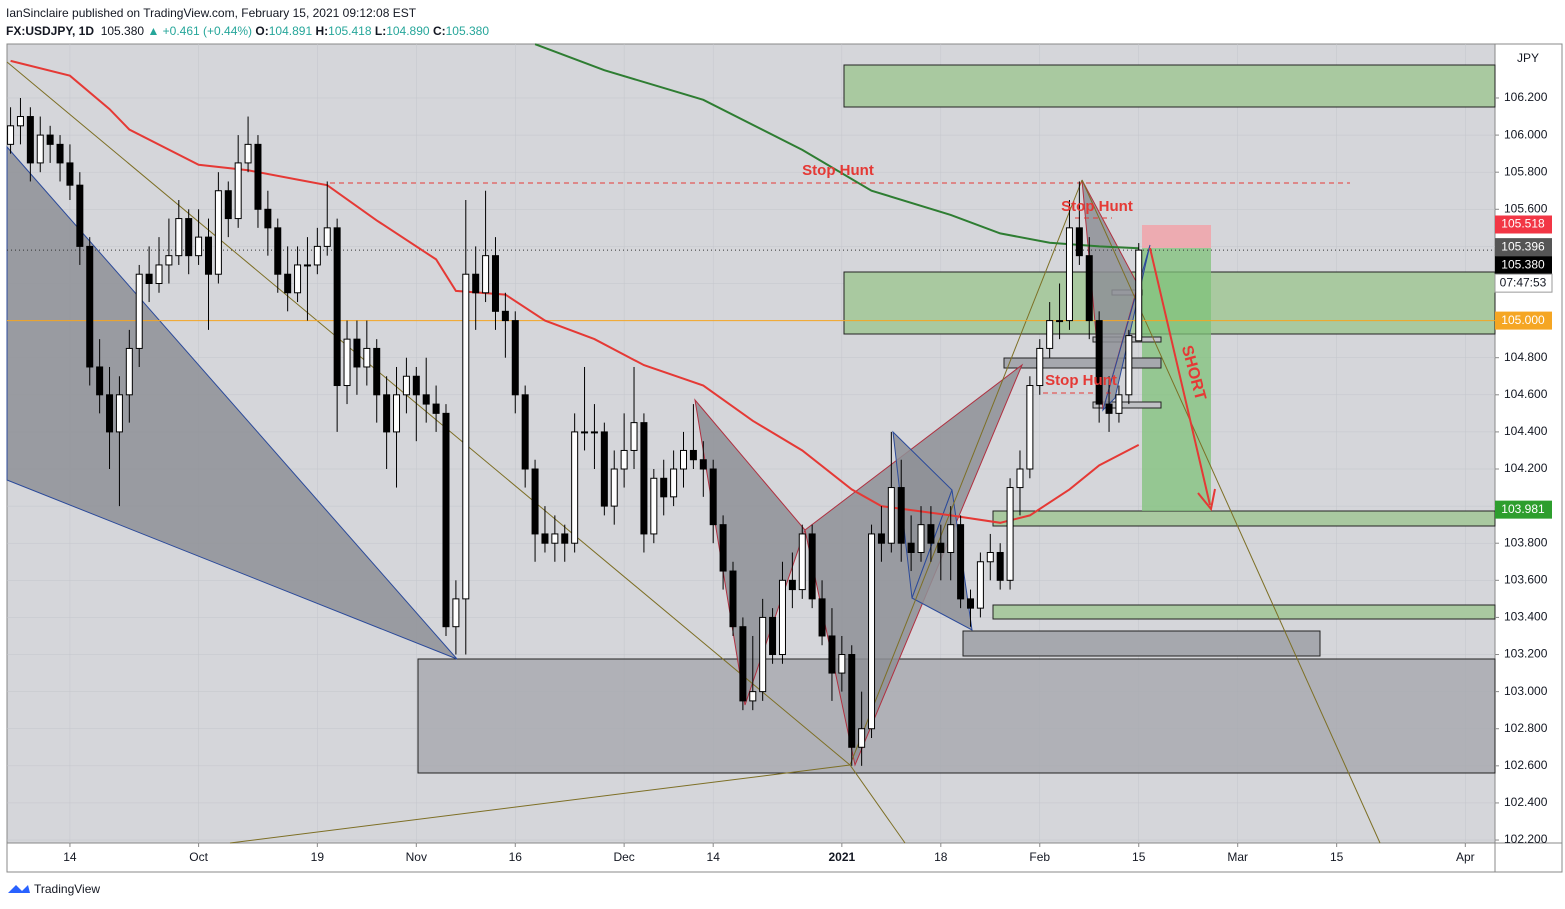  I want to click on l-val: 104.890, so click(408, 31).